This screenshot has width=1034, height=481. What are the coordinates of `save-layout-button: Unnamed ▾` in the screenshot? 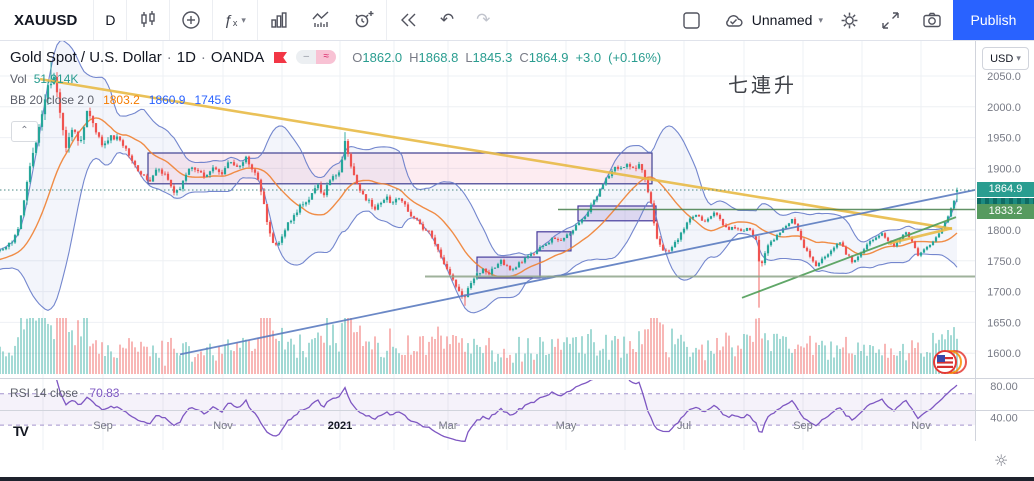 It's located at (770, 20).